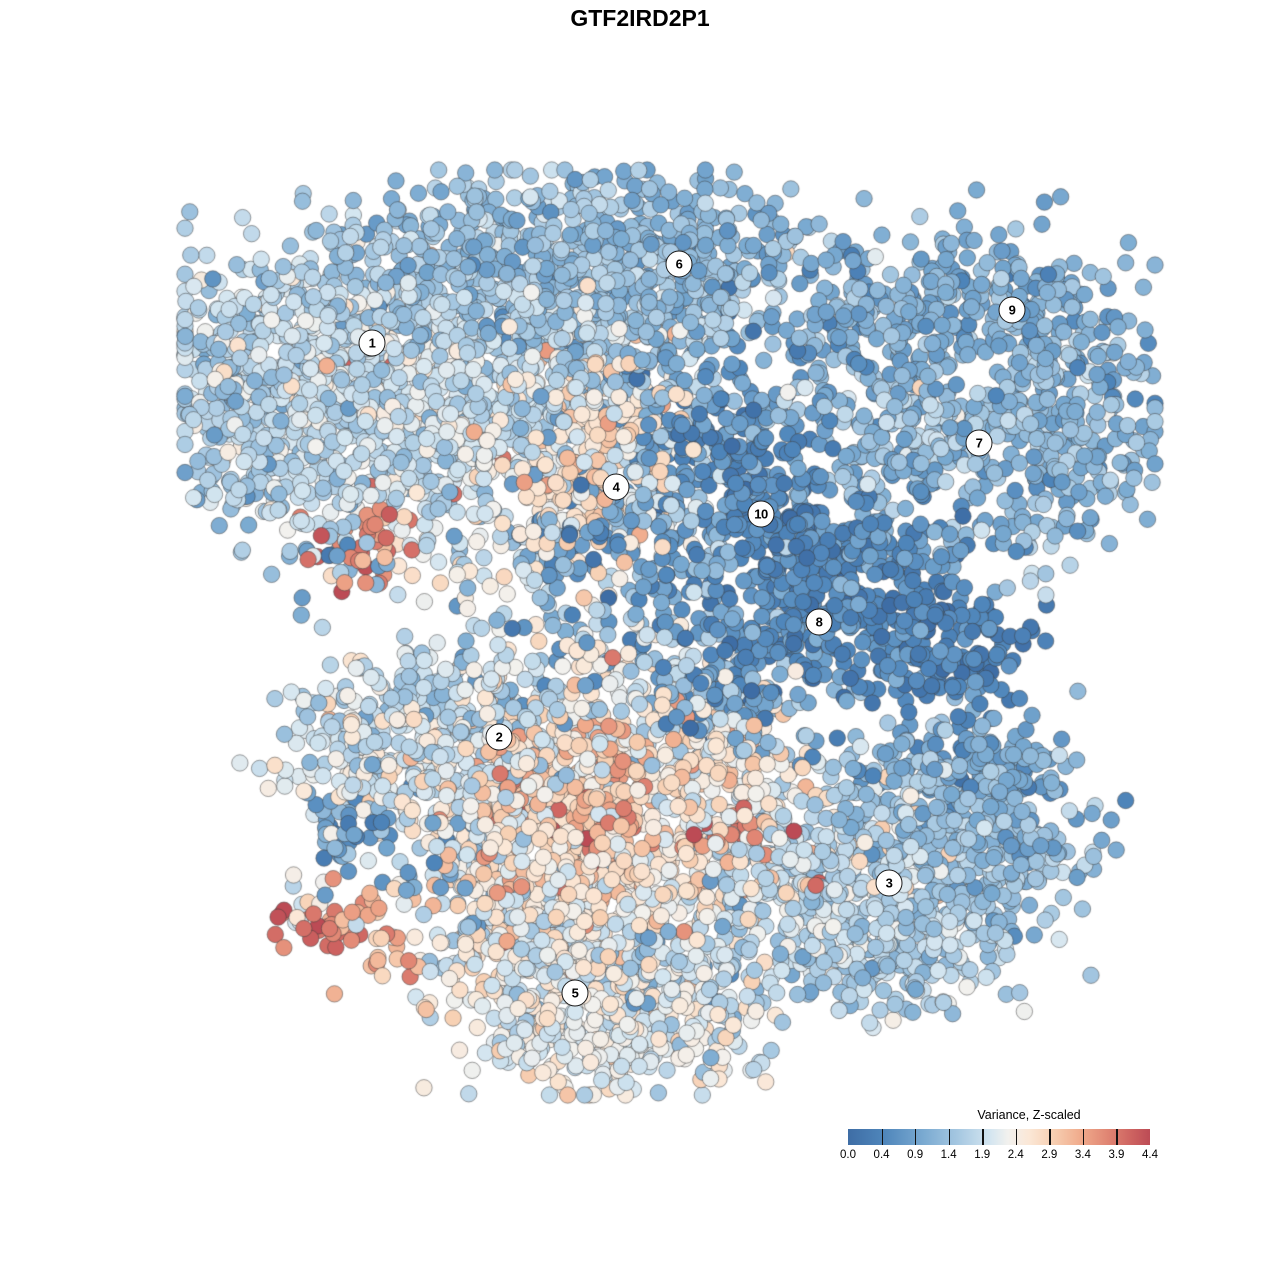 The image size is (1280, 1280). Describe the element at coordinates (915, 1155) in the screenshot. I see `colorbar-tick-label: 0.9` at that location.